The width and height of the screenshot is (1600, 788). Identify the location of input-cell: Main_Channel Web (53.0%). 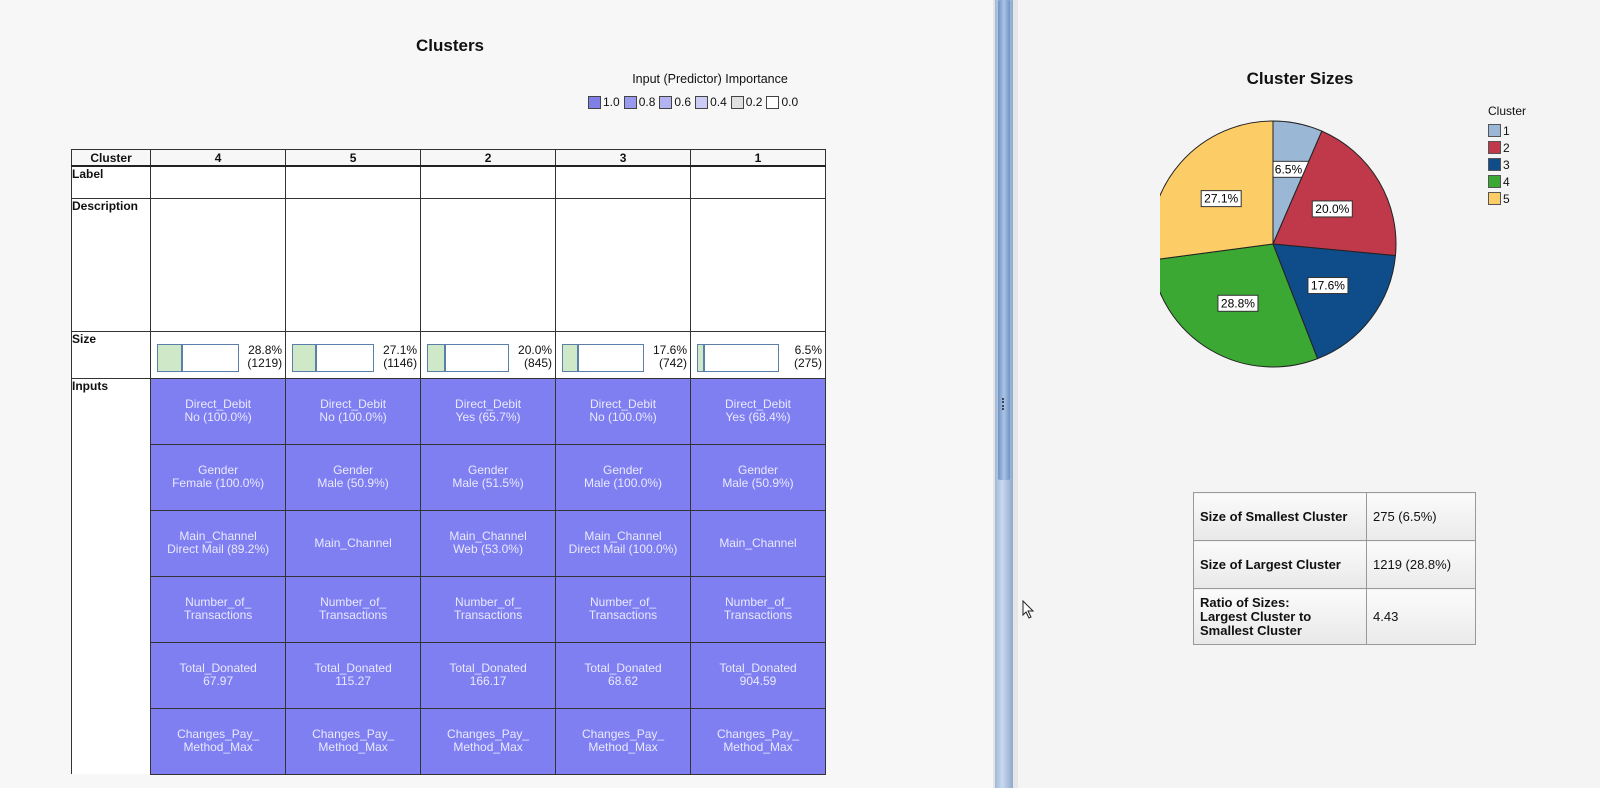
(488, 543).